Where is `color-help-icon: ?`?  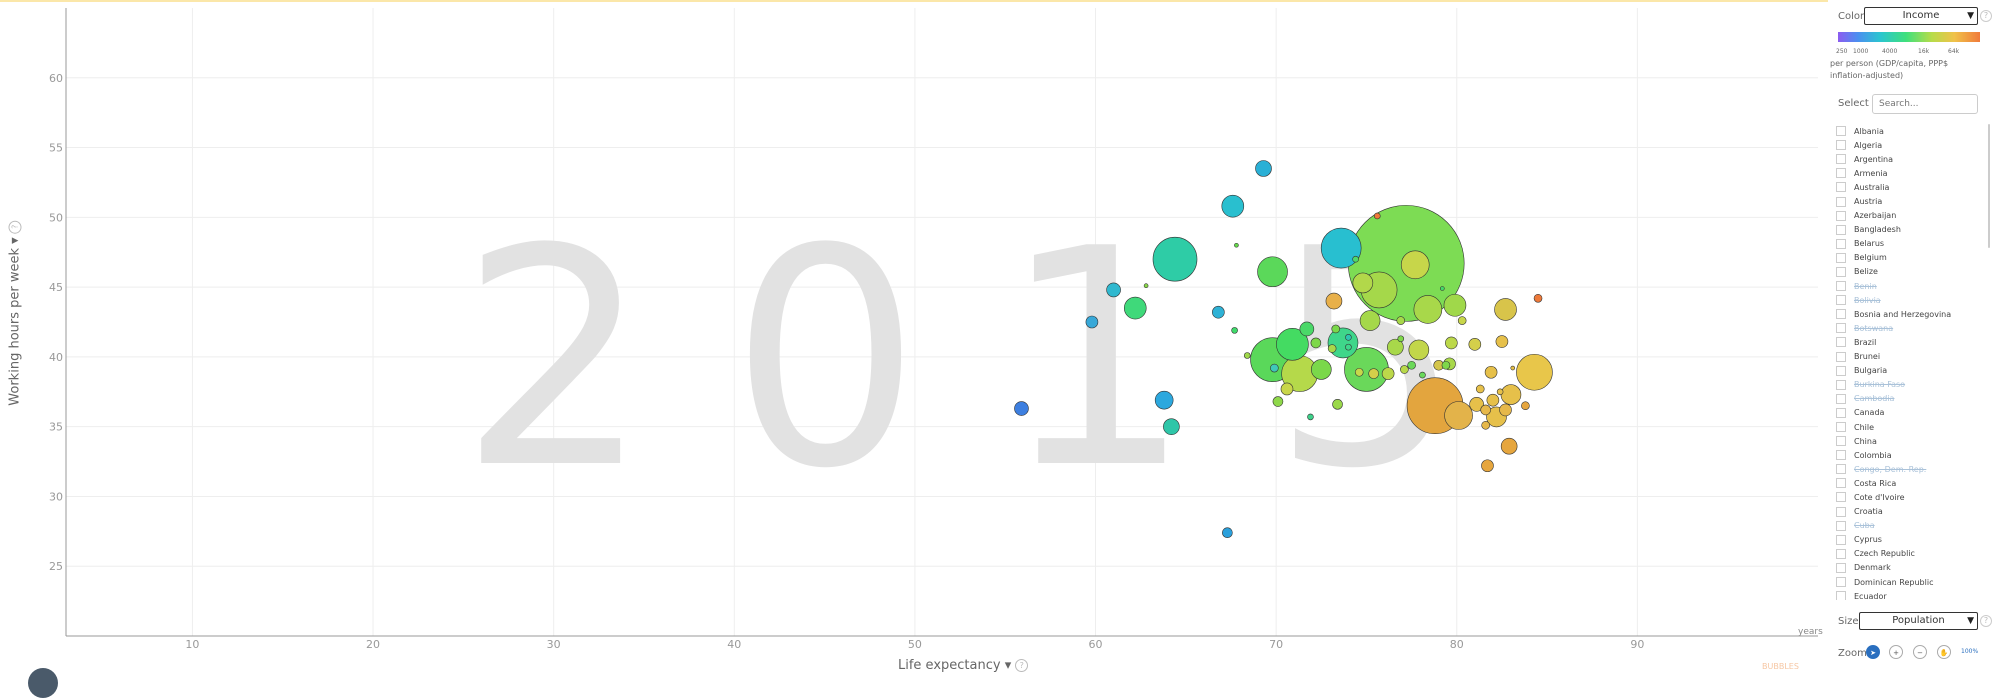
color-help-icon: ? is located at coordinates (1986, 16).